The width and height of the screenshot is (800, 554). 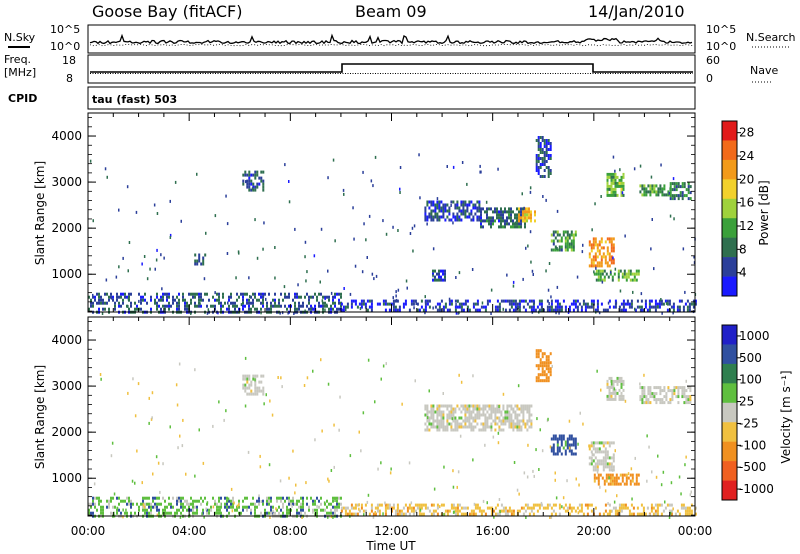 What do you see at coordinates (729, 150) in the screenshot?
I see `colorbar-segment` at bounding box center [729, 150].